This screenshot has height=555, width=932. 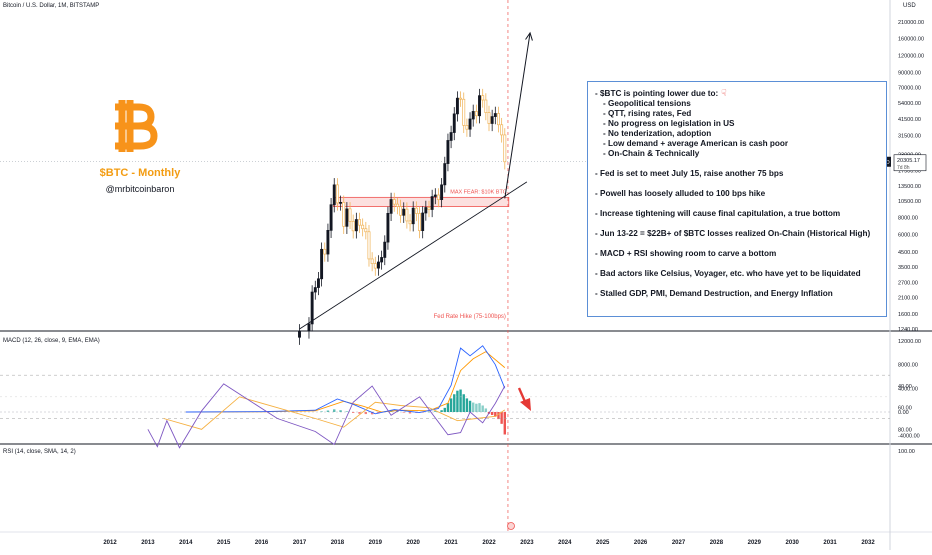 I want to click on price-tick-label: 1600.00, so click(x=908, y=315).